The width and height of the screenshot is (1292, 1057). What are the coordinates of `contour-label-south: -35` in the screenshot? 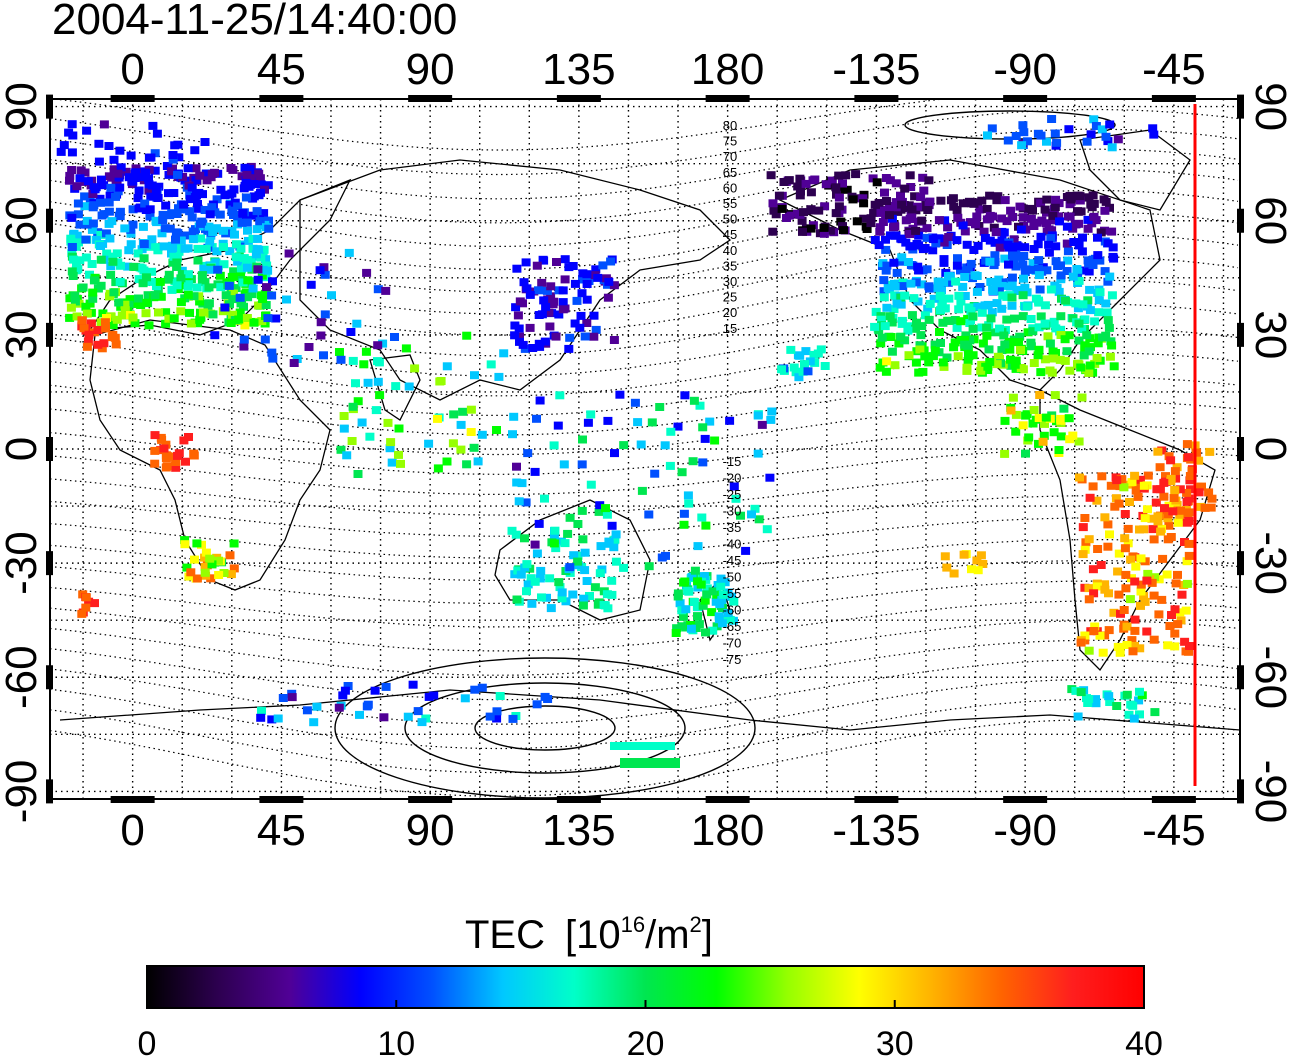 It's located at (732, 527).